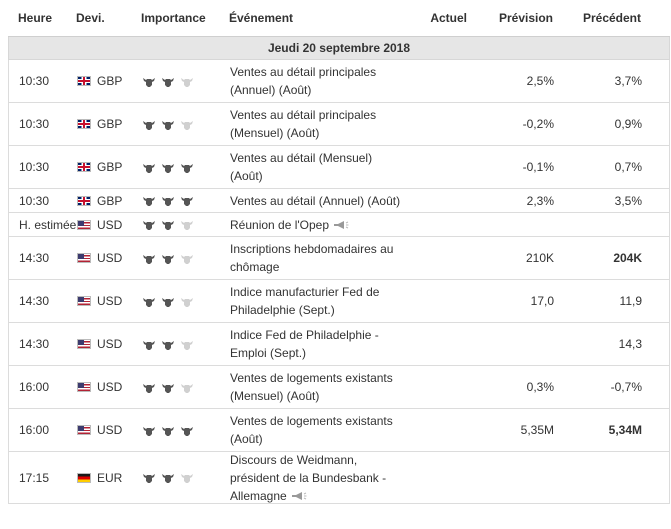 This screenshot has width=671, height=529. What do you see at coordinates (339, 48) in the screenshot?
I see `day-header: Jeudi 20 septembre 2018` at bounding box center [339, 48].